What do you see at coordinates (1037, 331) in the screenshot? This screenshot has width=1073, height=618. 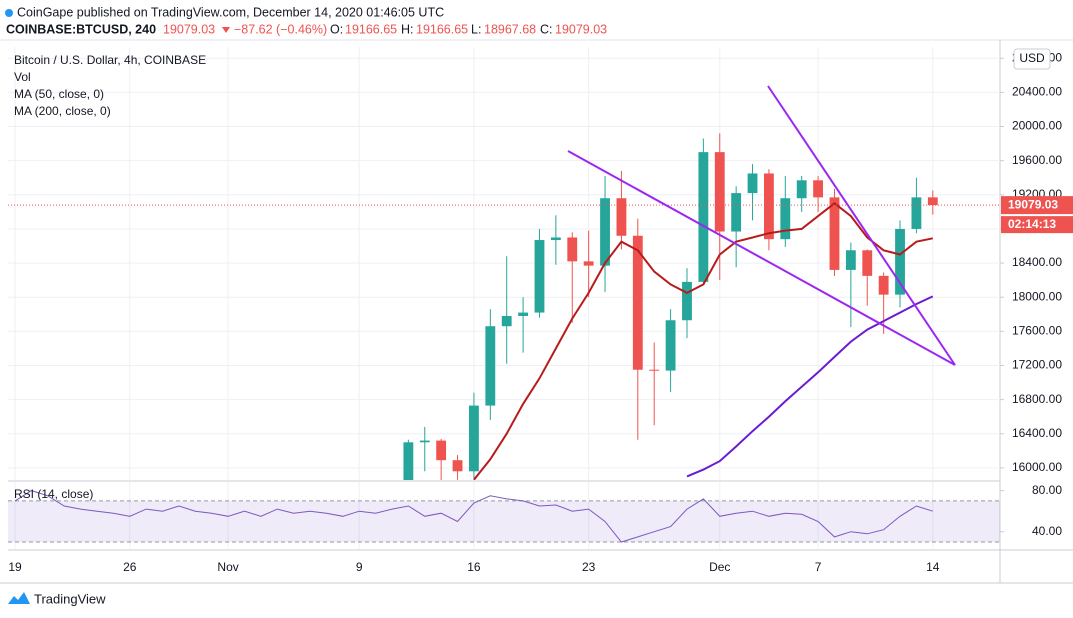 I see `y-tick-label: 17600.00` at bounding box center [1037, 331].